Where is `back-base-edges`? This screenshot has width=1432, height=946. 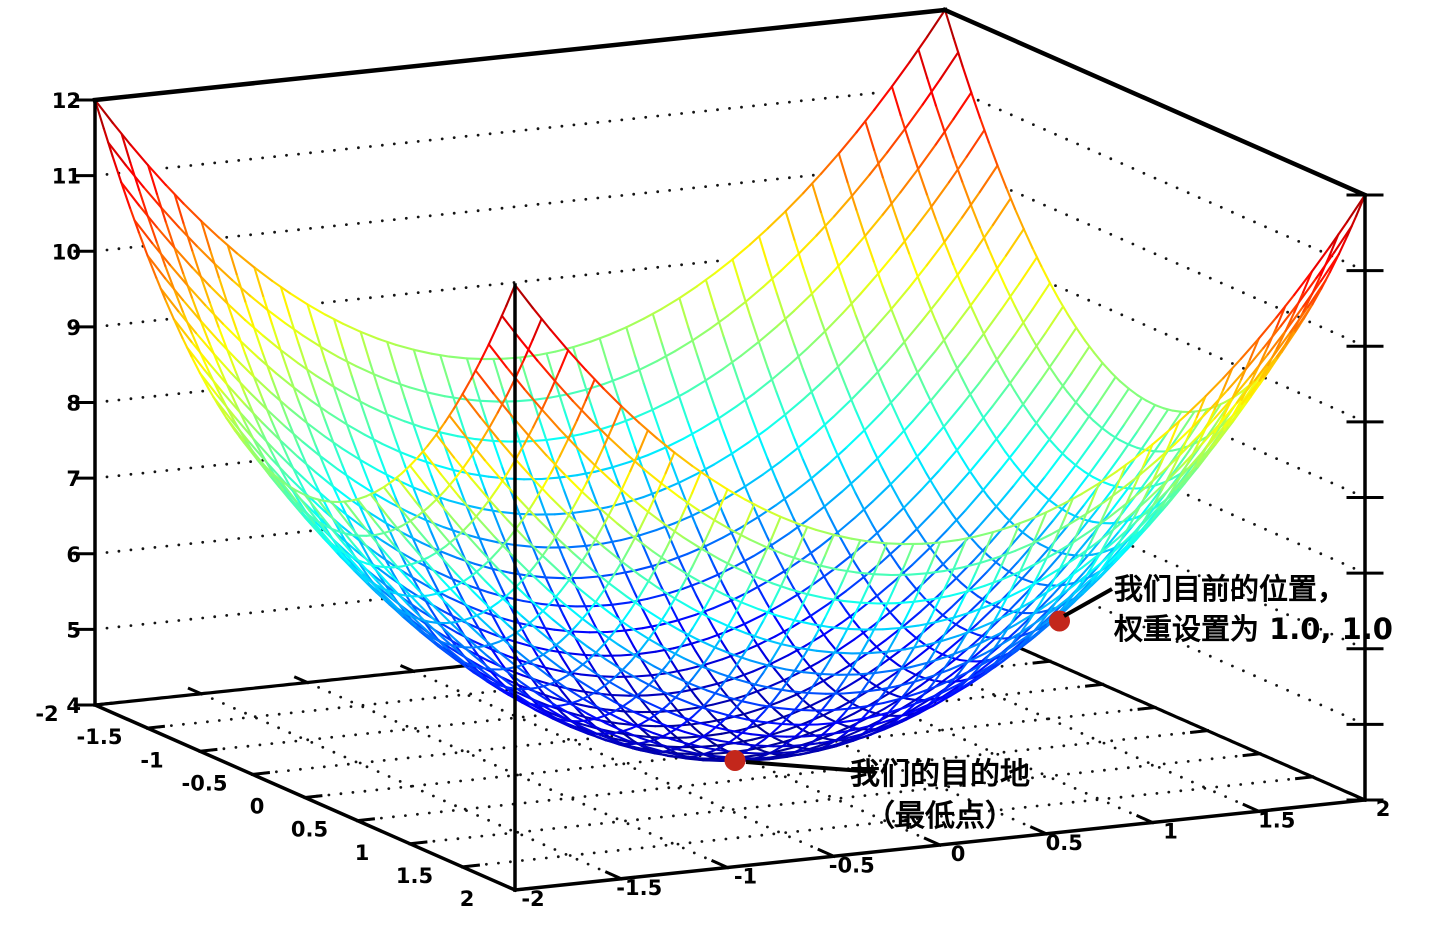 back-base-edges is located at coordinates (730, 723).